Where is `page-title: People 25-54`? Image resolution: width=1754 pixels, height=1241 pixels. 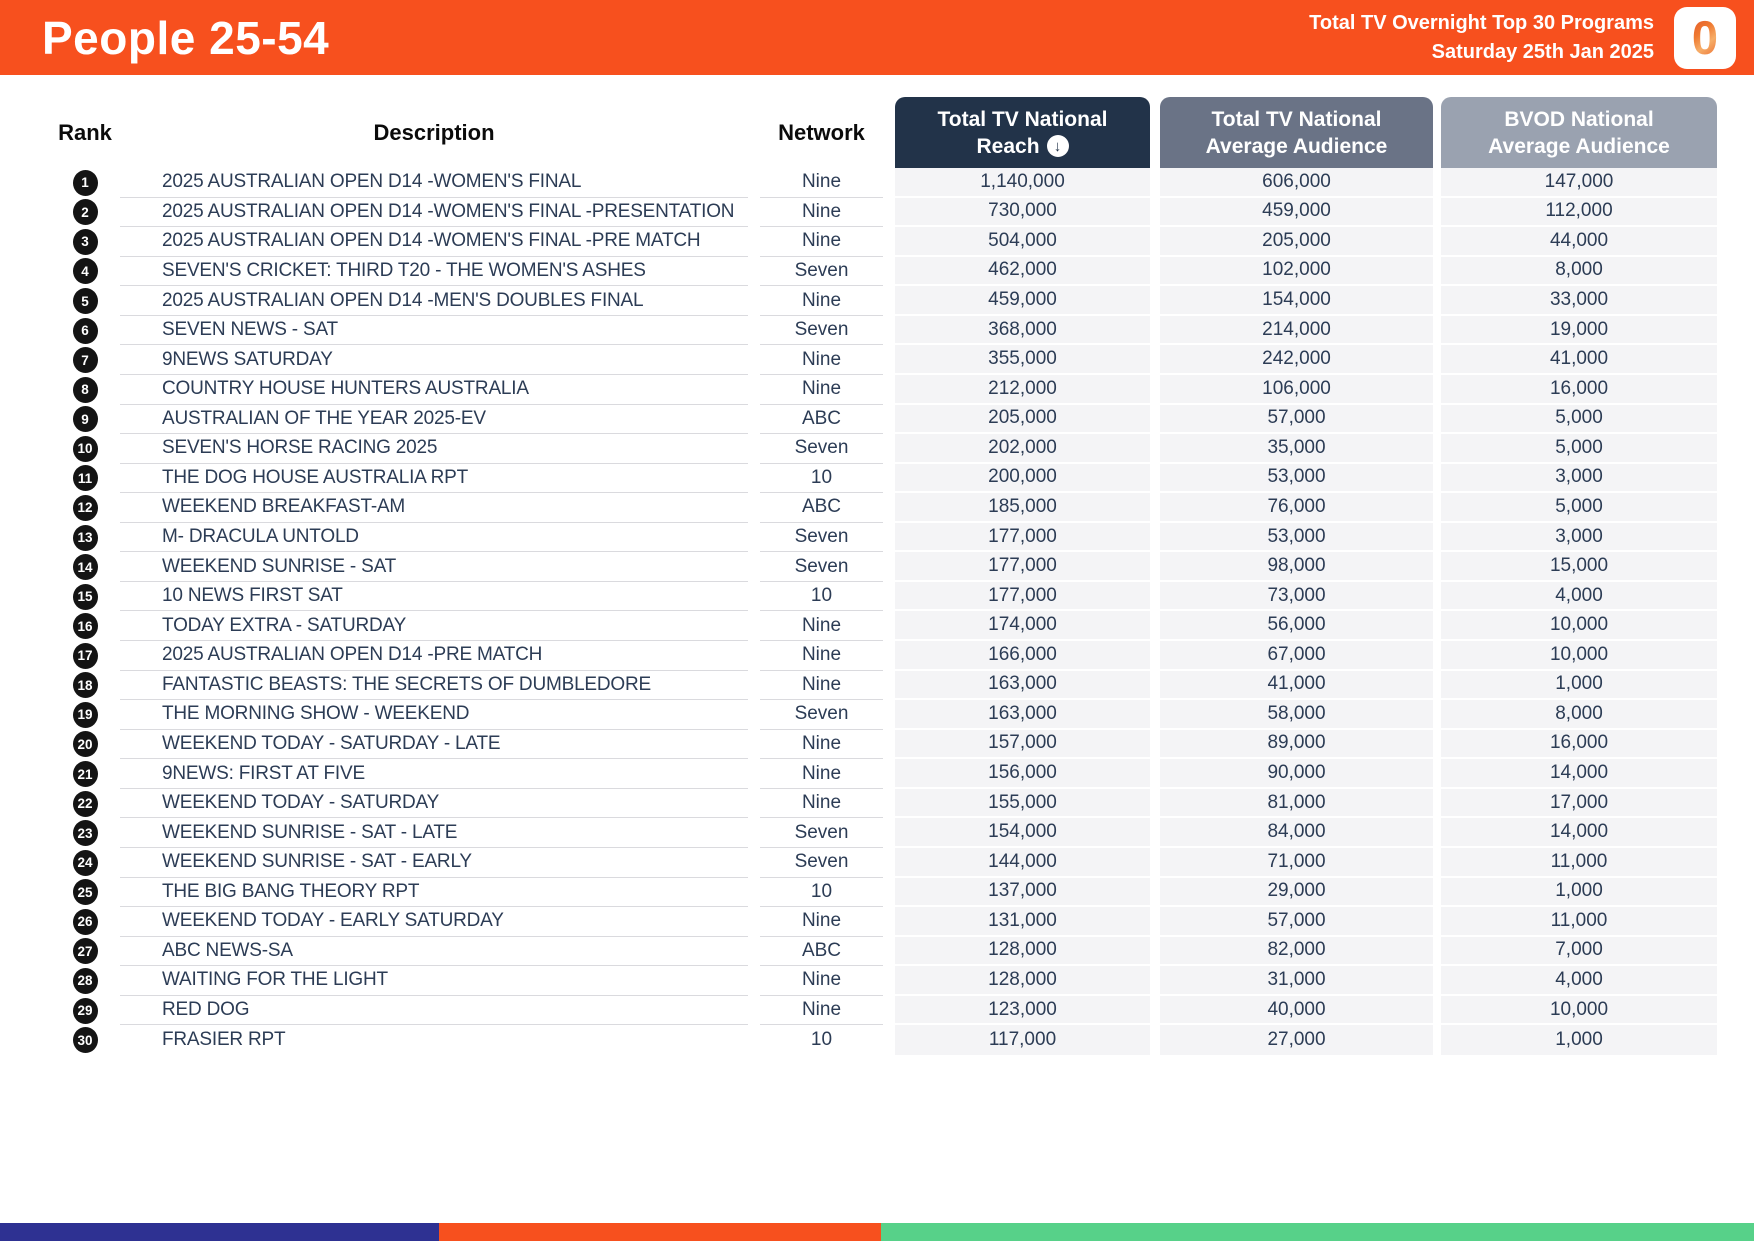 page-title: People 25-54 is located at coordinates (186, 37).